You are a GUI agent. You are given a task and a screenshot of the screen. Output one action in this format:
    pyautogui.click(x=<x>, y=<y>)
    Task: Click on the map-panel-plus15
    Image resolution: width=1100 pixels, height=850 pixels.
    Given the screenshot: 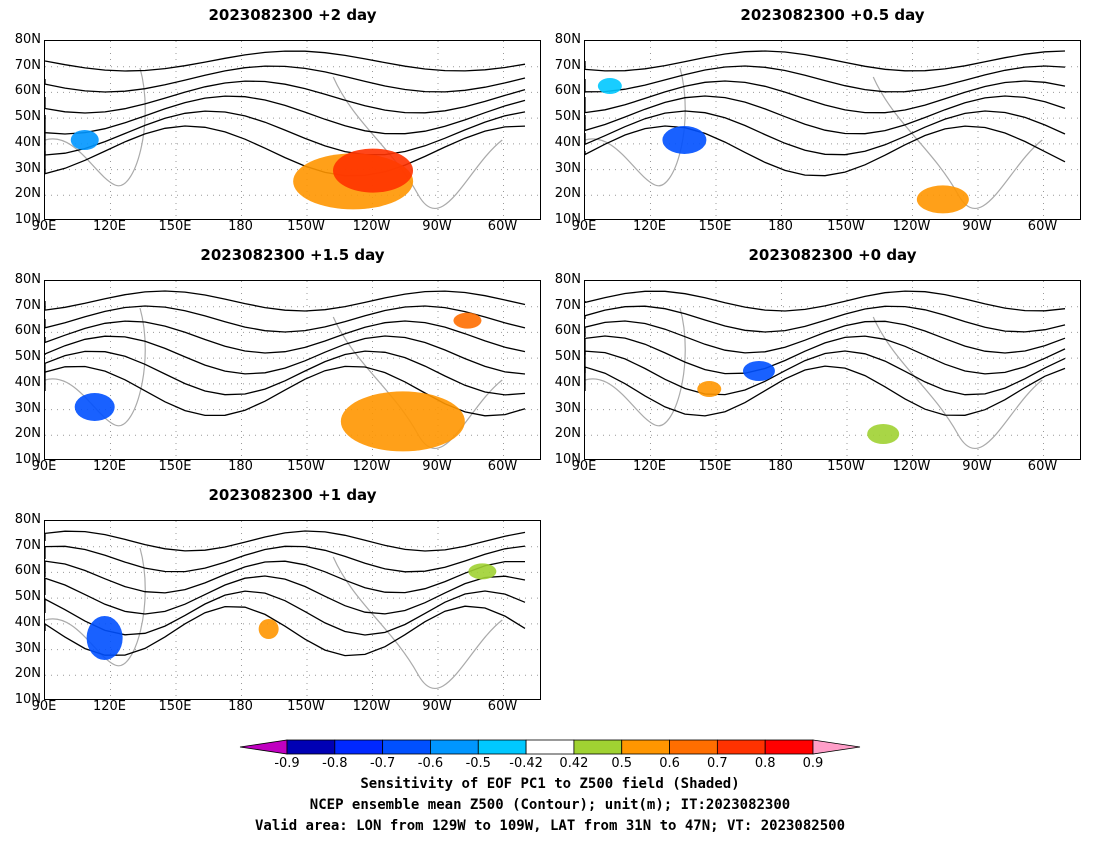 What is the action you would take?
    pyautogui.click(x=292, y=370)
    